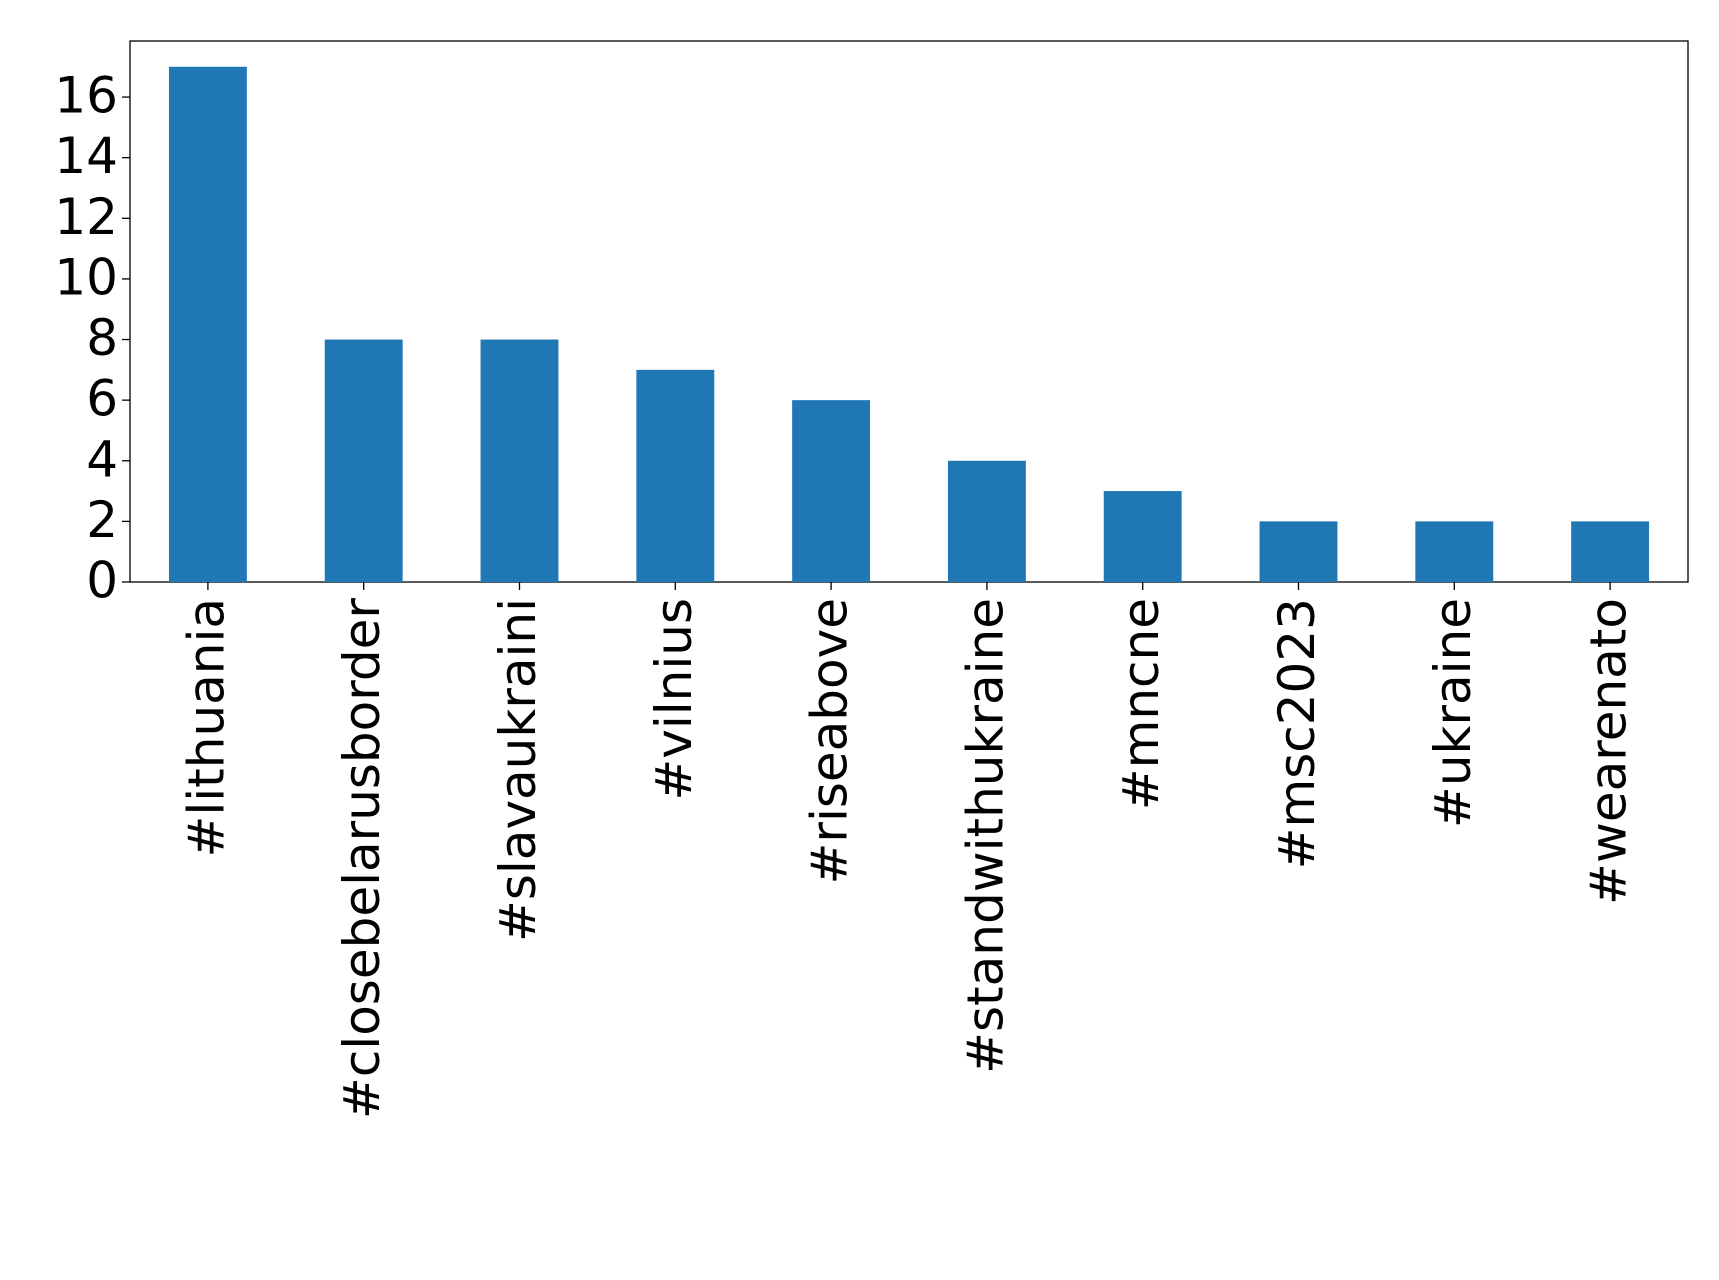  What do you see at coordinates (102, 338) in the screenshot?
I see `y-tick-label: 8` at bounding box center [102, 338].